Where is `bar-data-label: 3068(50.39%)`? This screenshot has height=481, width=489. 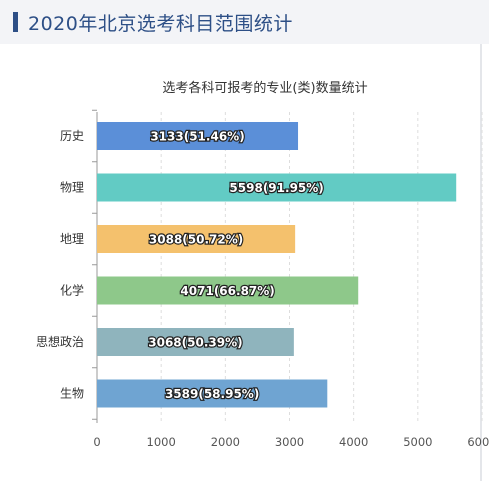 bar-data-label: 3068(50.39%) is located at coordinates (195, 343).